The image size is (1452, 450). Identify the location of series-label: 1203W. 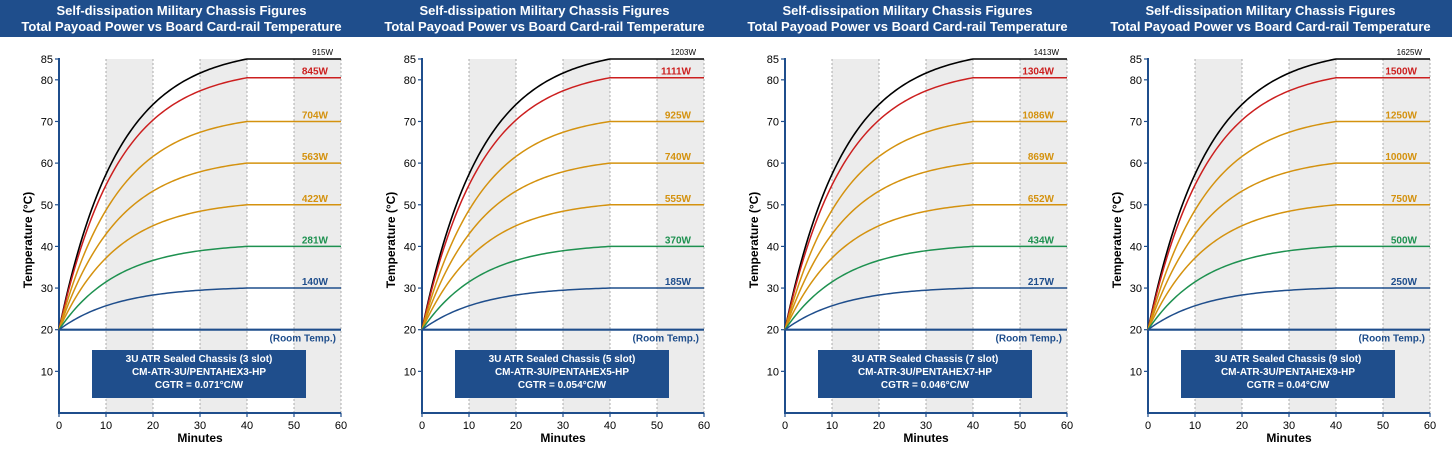
(684, 52).